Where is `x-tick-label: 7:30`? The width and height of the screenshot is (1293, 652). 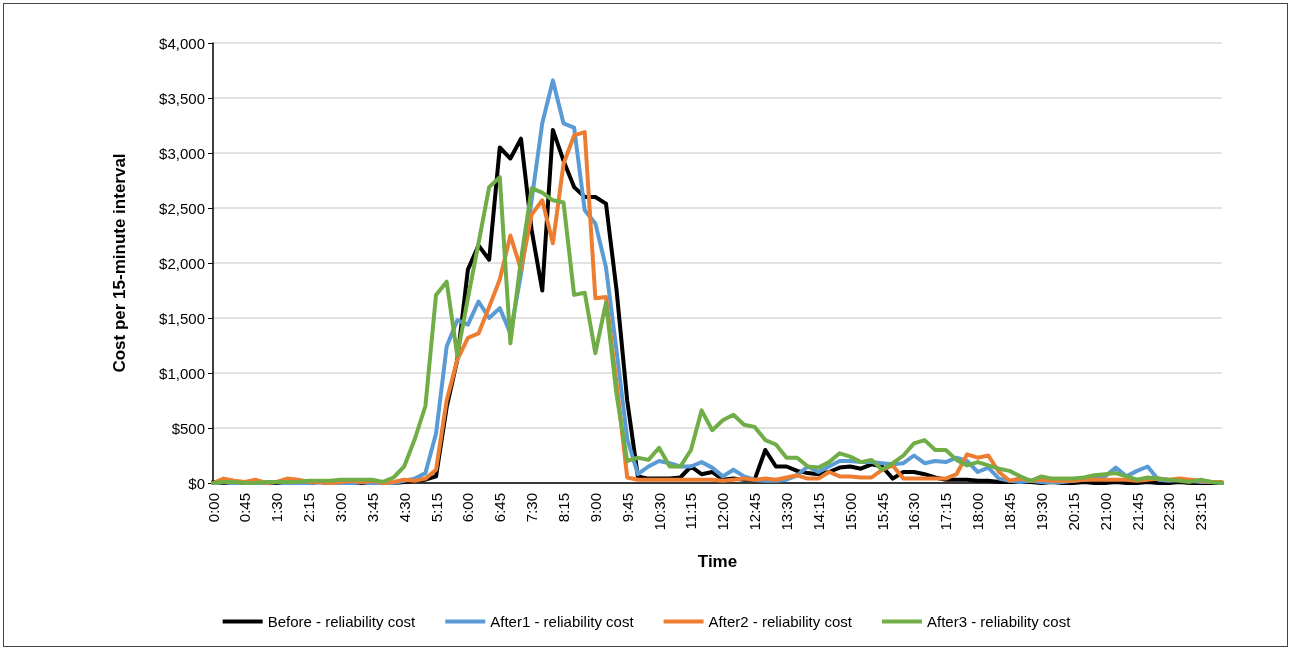 x-tick-label: 7:30 is located at coordinates (532, 508).